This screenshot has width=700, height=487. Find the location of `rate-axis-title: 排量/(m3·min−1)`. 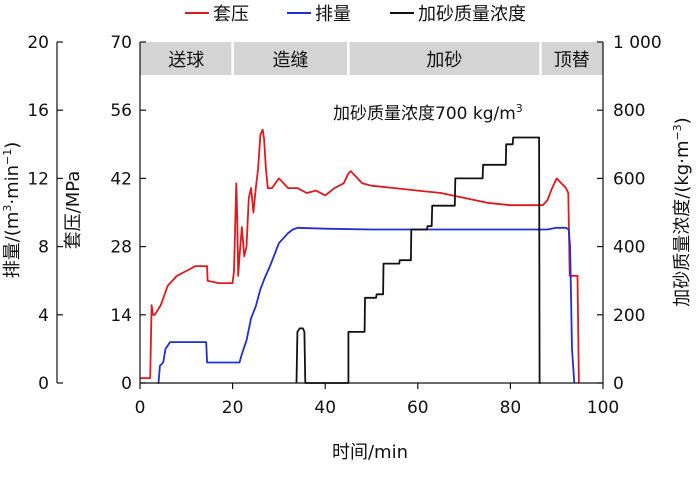

rate-axis-title: 排量/(m3·min−1) is located at coordinates (12, 210).